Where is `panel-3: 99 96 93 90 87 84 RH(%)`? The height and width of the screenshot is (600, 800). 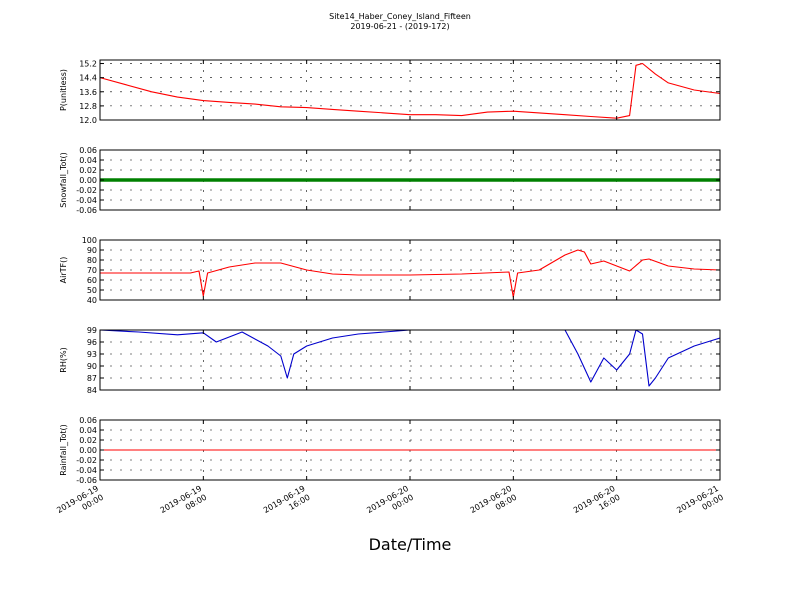 panel-3: 99 96 93 90 87 84 RH(%) is located at coordinates (390, 360).